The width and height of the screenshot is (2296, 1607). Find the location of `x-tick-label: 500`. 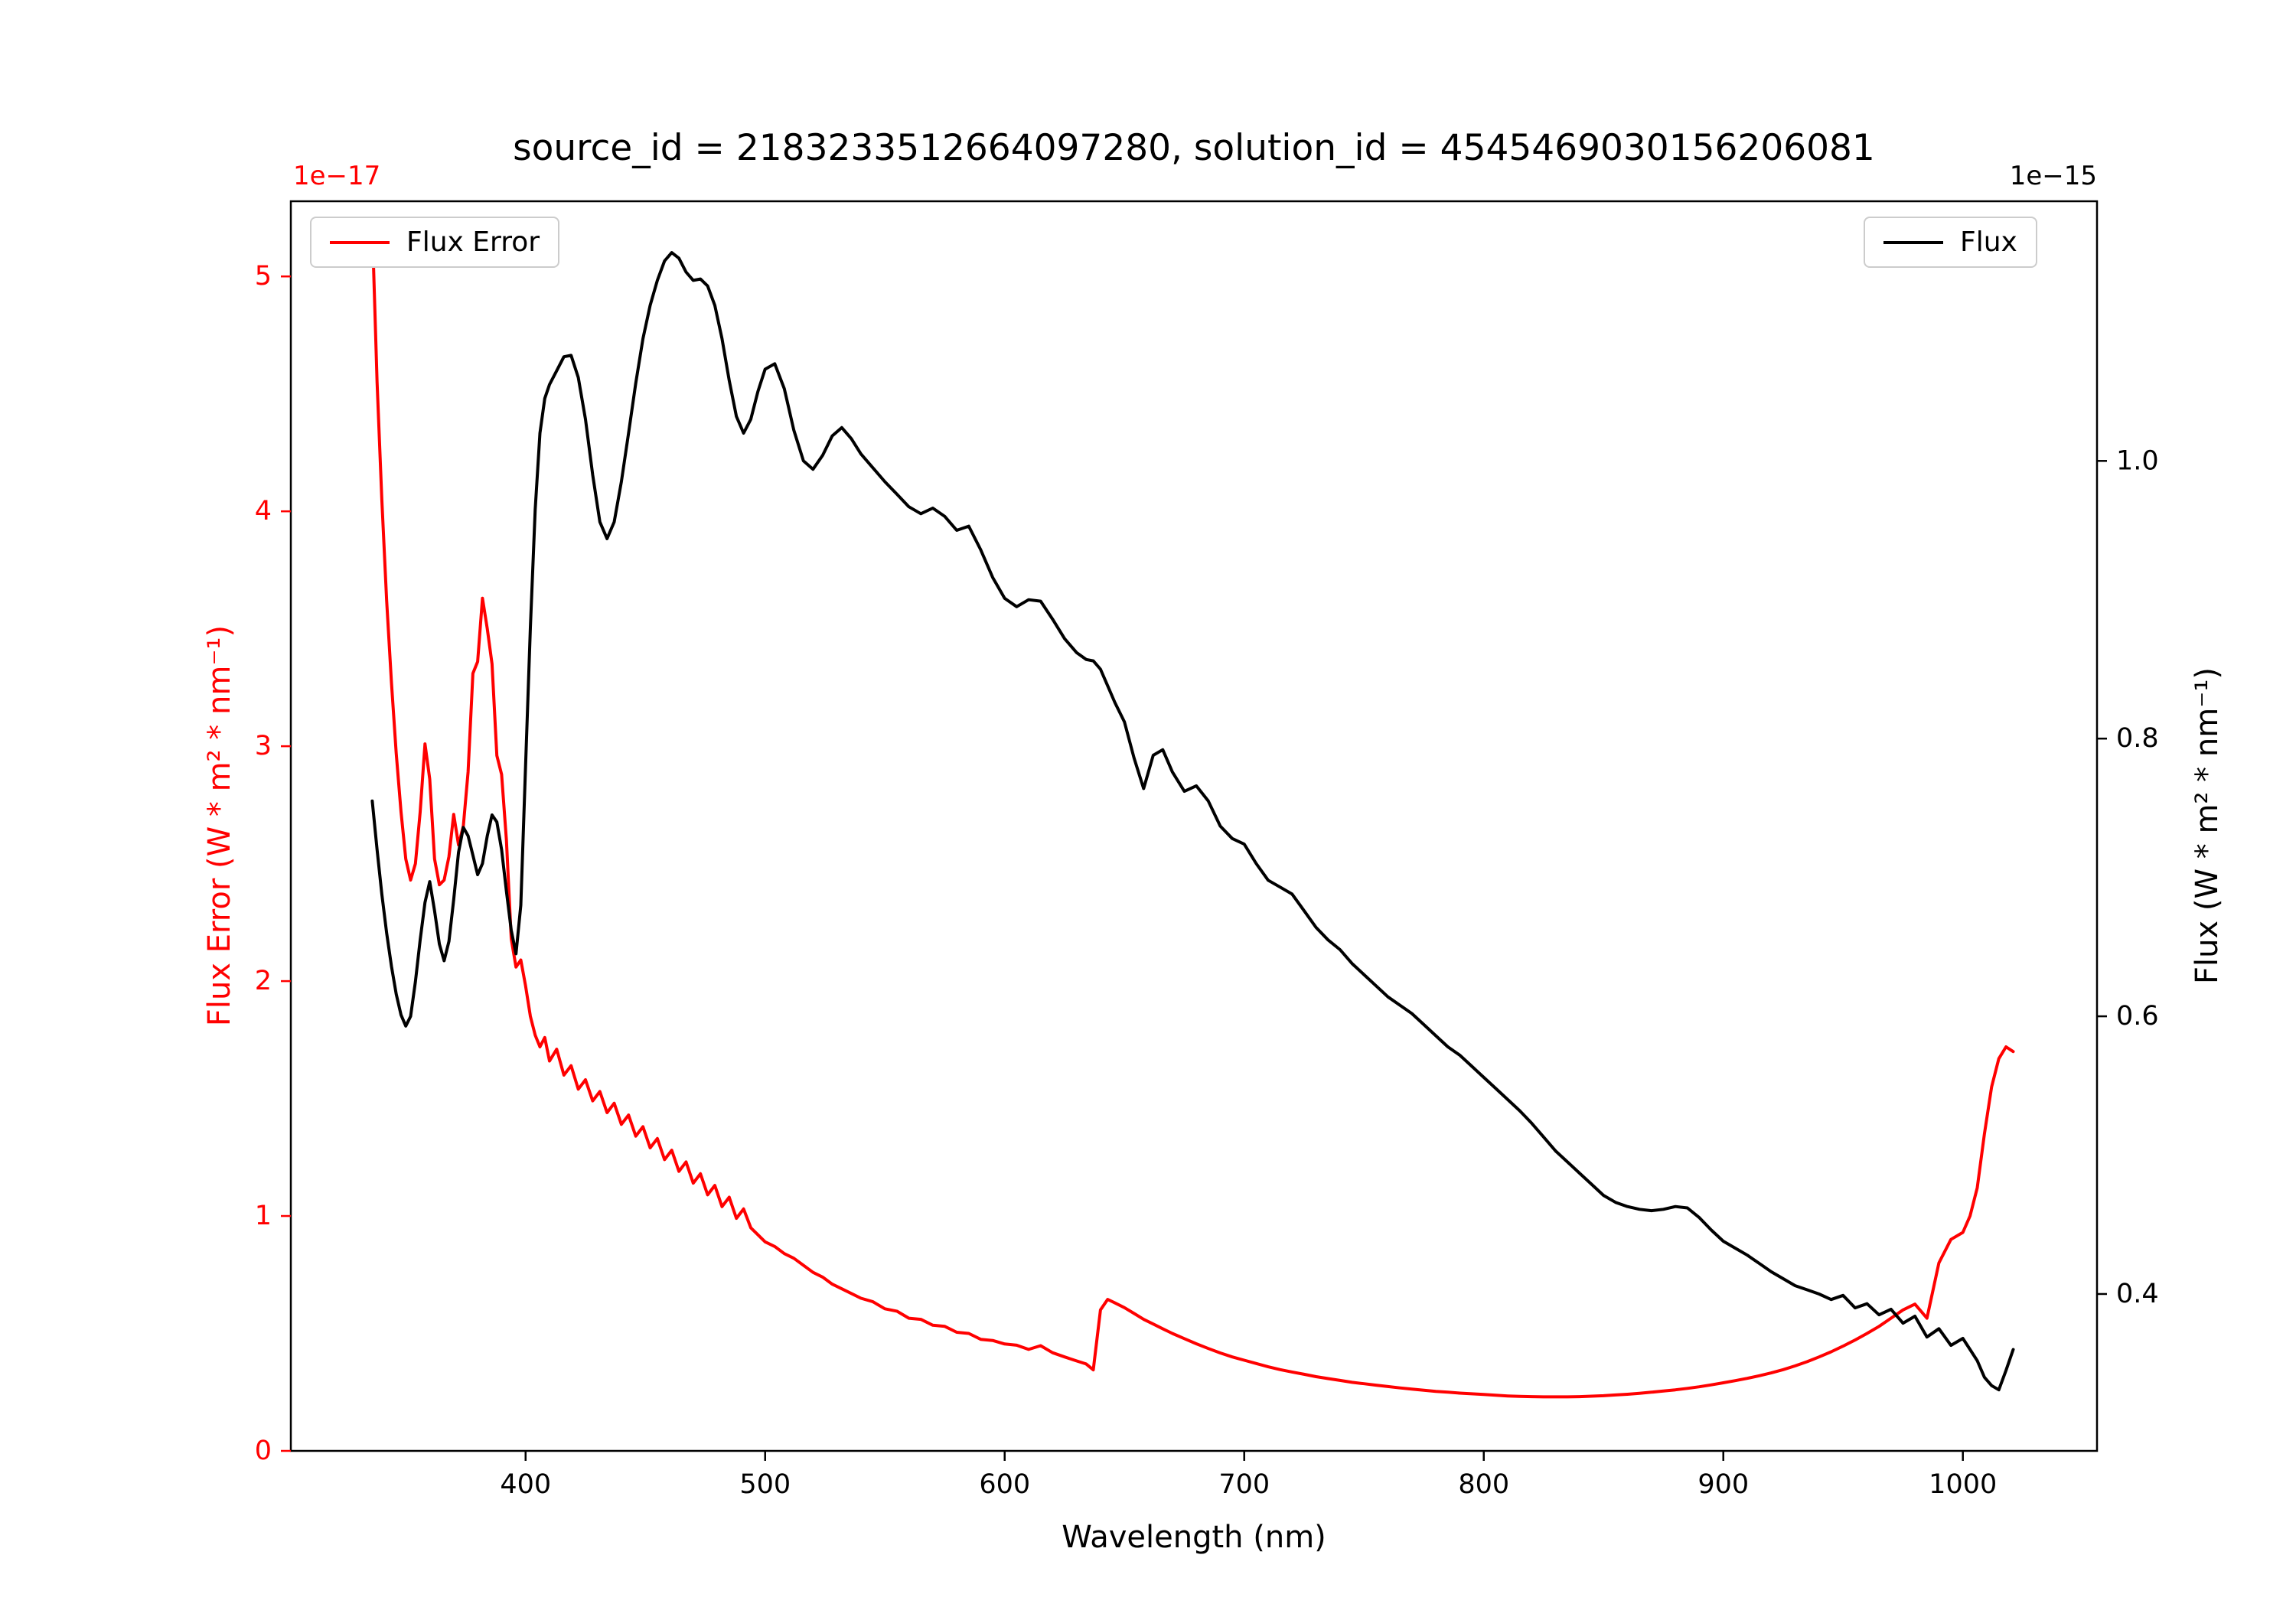

x-tick-label: 500 is located at coordinates (765, 1485).